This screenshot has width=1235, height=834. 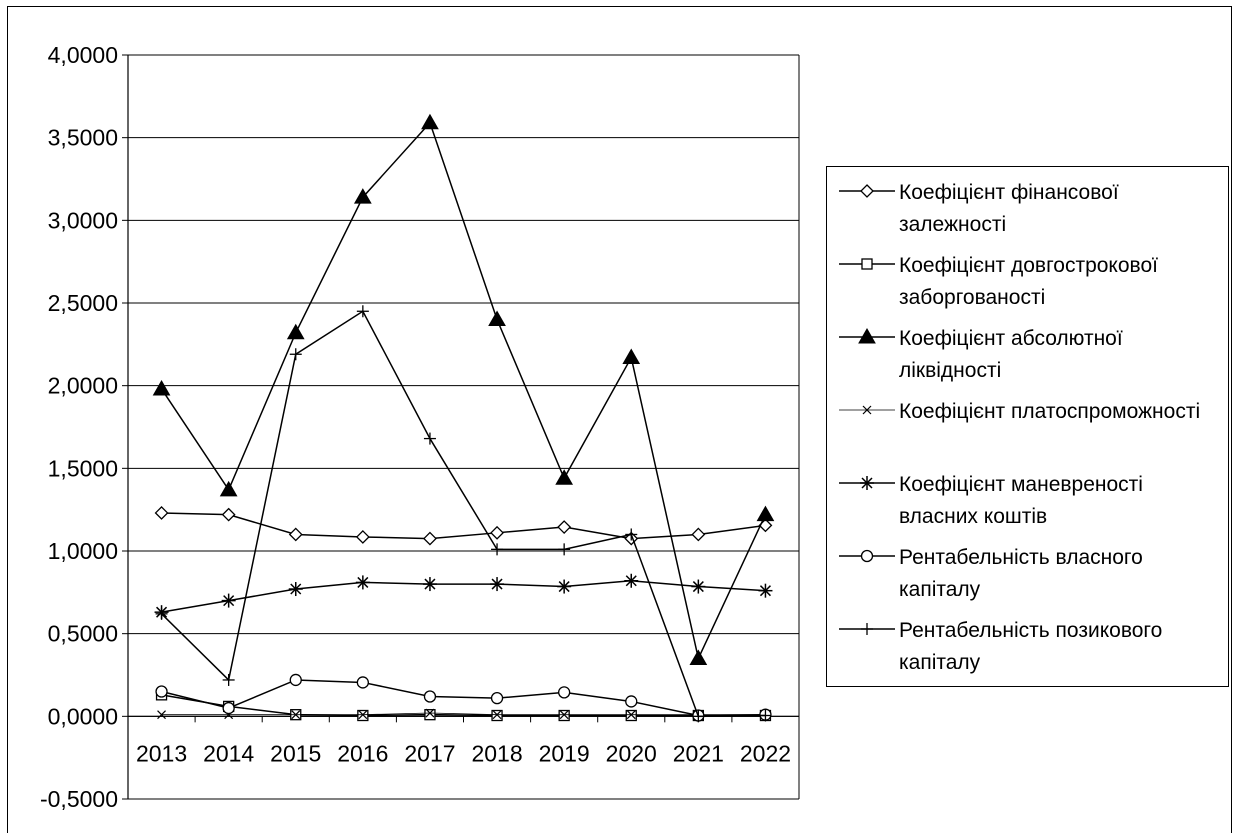 What do you see at coordinates (1021, 573) in the screenshot?
I see `legend-label: Рентабельність власного капіталу` at bounding box center [1021, 573].